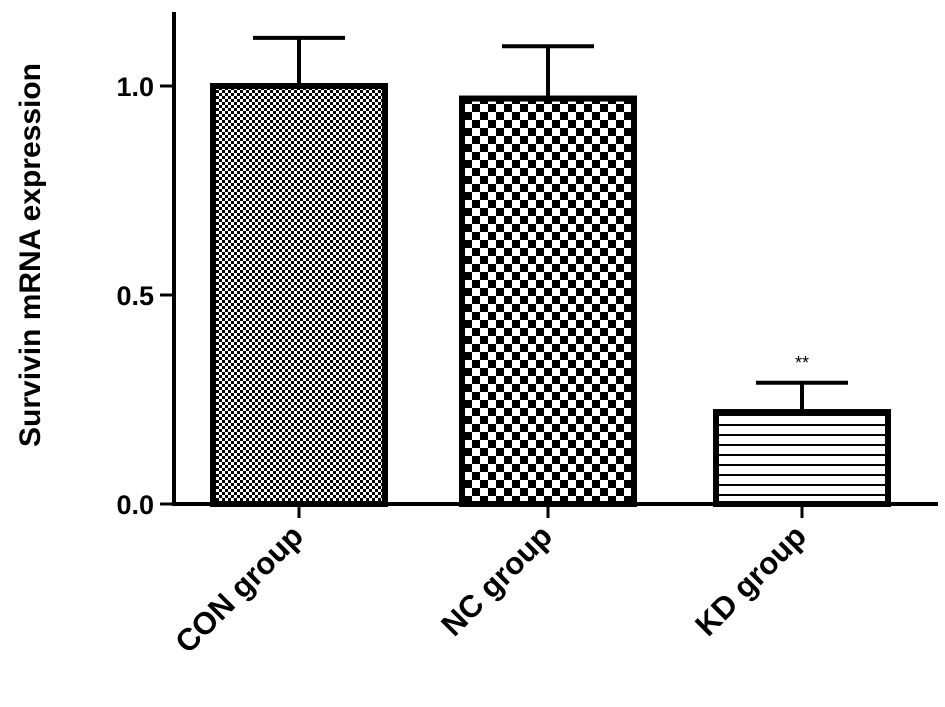  Describe the element at coordinates (135, 505) in the screenshot. I see `y-tick-label: 0.0` at that location.